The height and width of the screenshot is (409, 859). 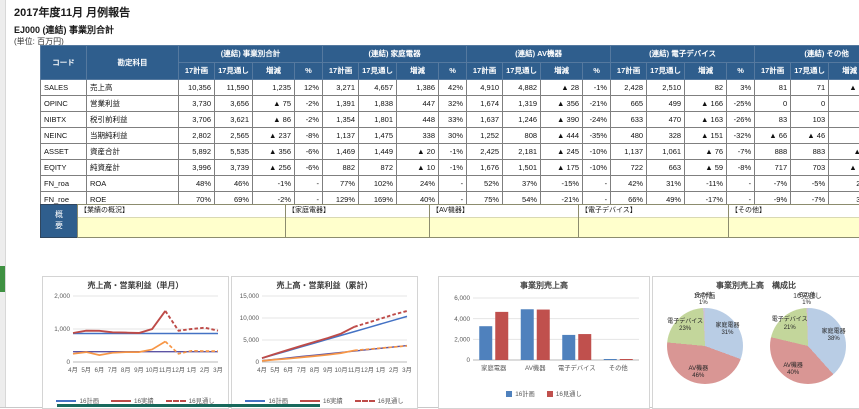 What do you see at coordinates (234, 184) in the screenshot?
I see `value-cell: 46%` at bounding box center [234, 184].